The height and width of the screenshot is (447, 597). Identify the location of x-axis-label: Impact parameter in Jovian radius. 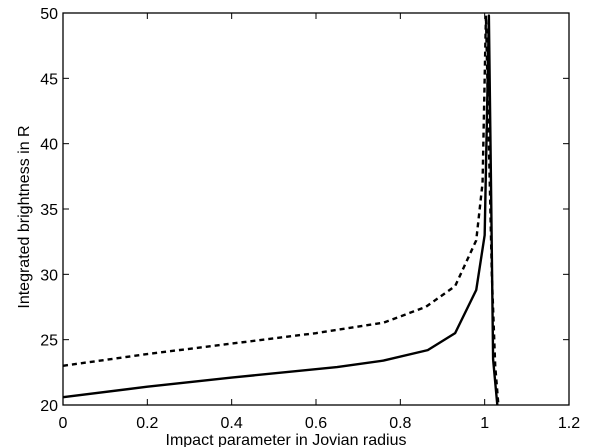
(286, 439).